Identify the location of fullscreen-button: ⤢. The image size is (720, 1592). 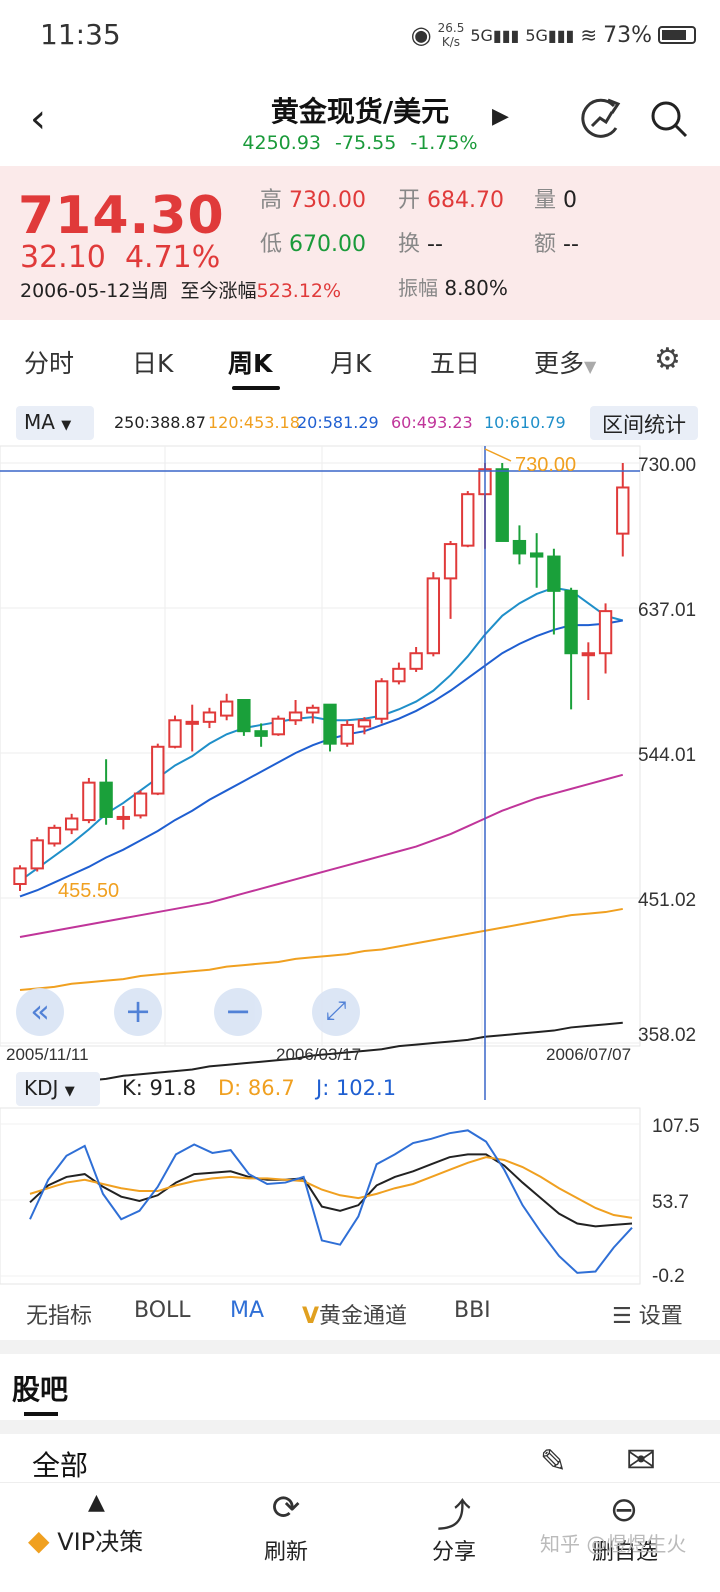
(336, 1012).